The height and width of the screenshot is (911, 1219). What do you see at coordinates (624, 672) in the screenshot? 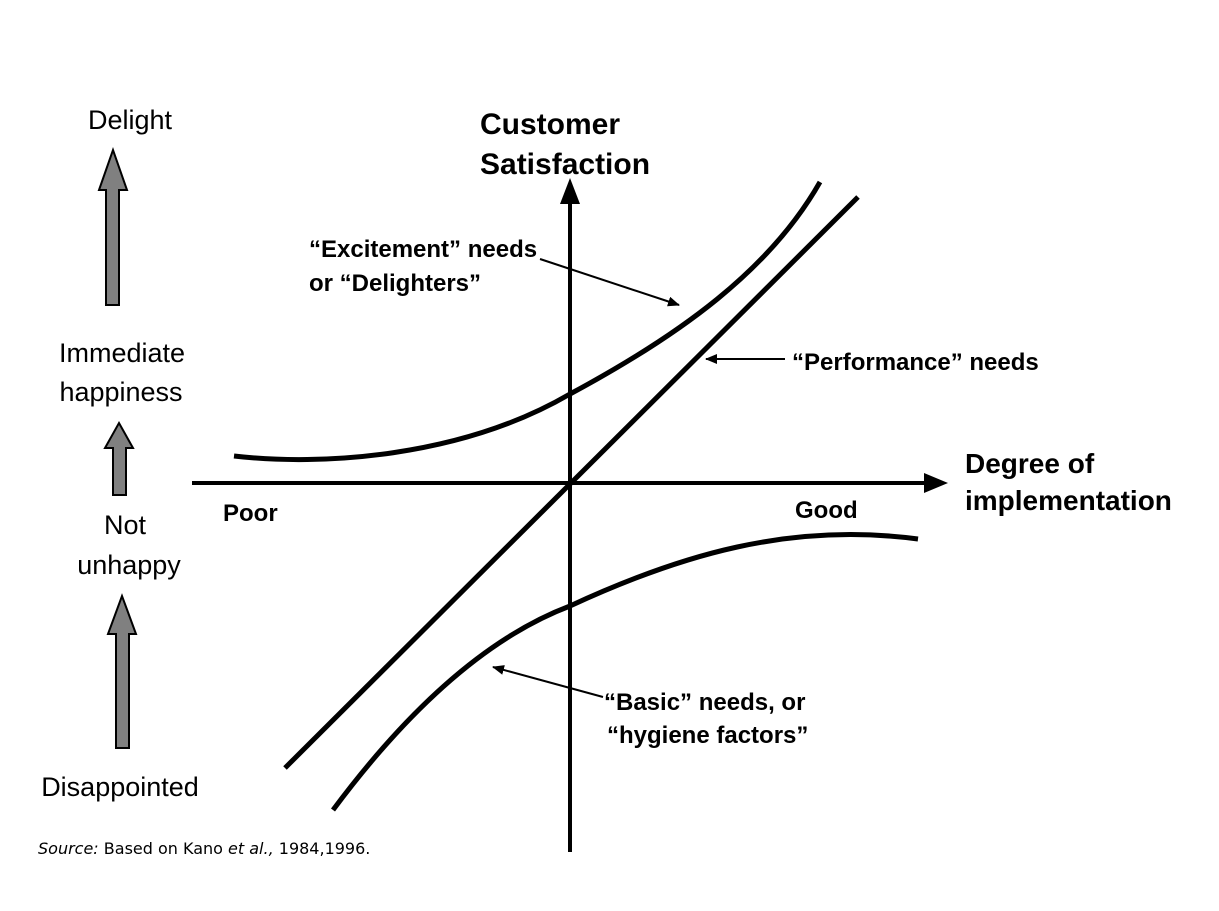
I see `basic-curve` at bounding box center [624, 672].